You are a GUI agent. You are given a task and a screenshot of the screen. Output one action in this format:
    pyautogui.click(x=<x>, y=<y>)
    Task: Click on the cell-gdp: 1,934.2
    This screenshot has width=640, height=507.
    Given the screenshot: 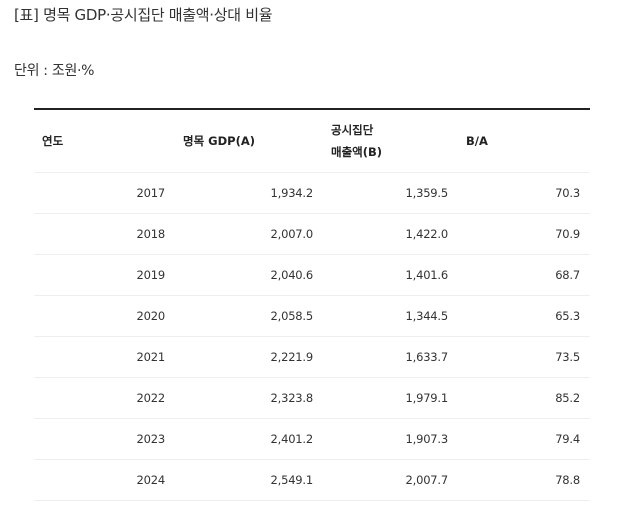 What is the action you would take?
    pyautogui.click(x=249, y=193)
    